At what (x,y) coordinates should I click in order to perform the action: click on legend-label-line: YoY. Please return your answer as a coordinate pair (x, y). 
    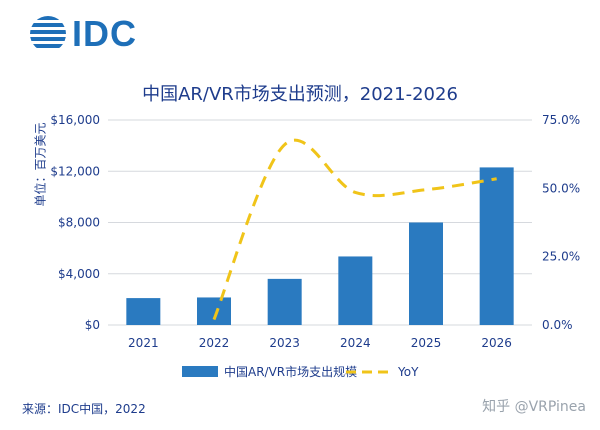
    Looking at the image, I should click on (408, 372).